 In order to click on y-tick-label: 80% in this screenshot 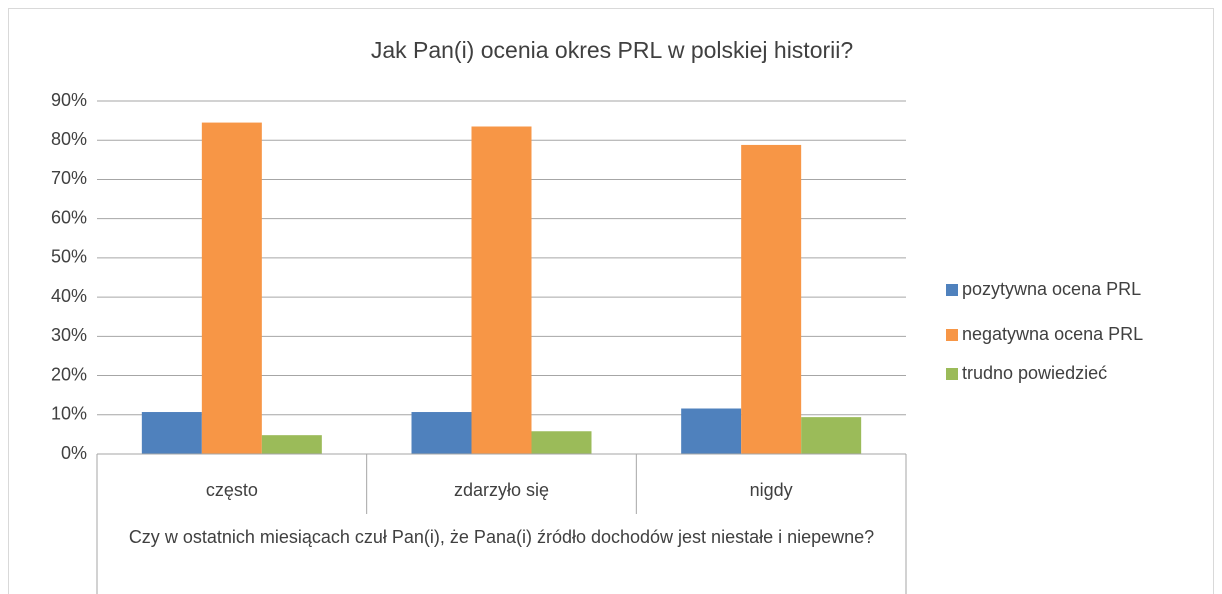, I will do `click(69, 139)`.